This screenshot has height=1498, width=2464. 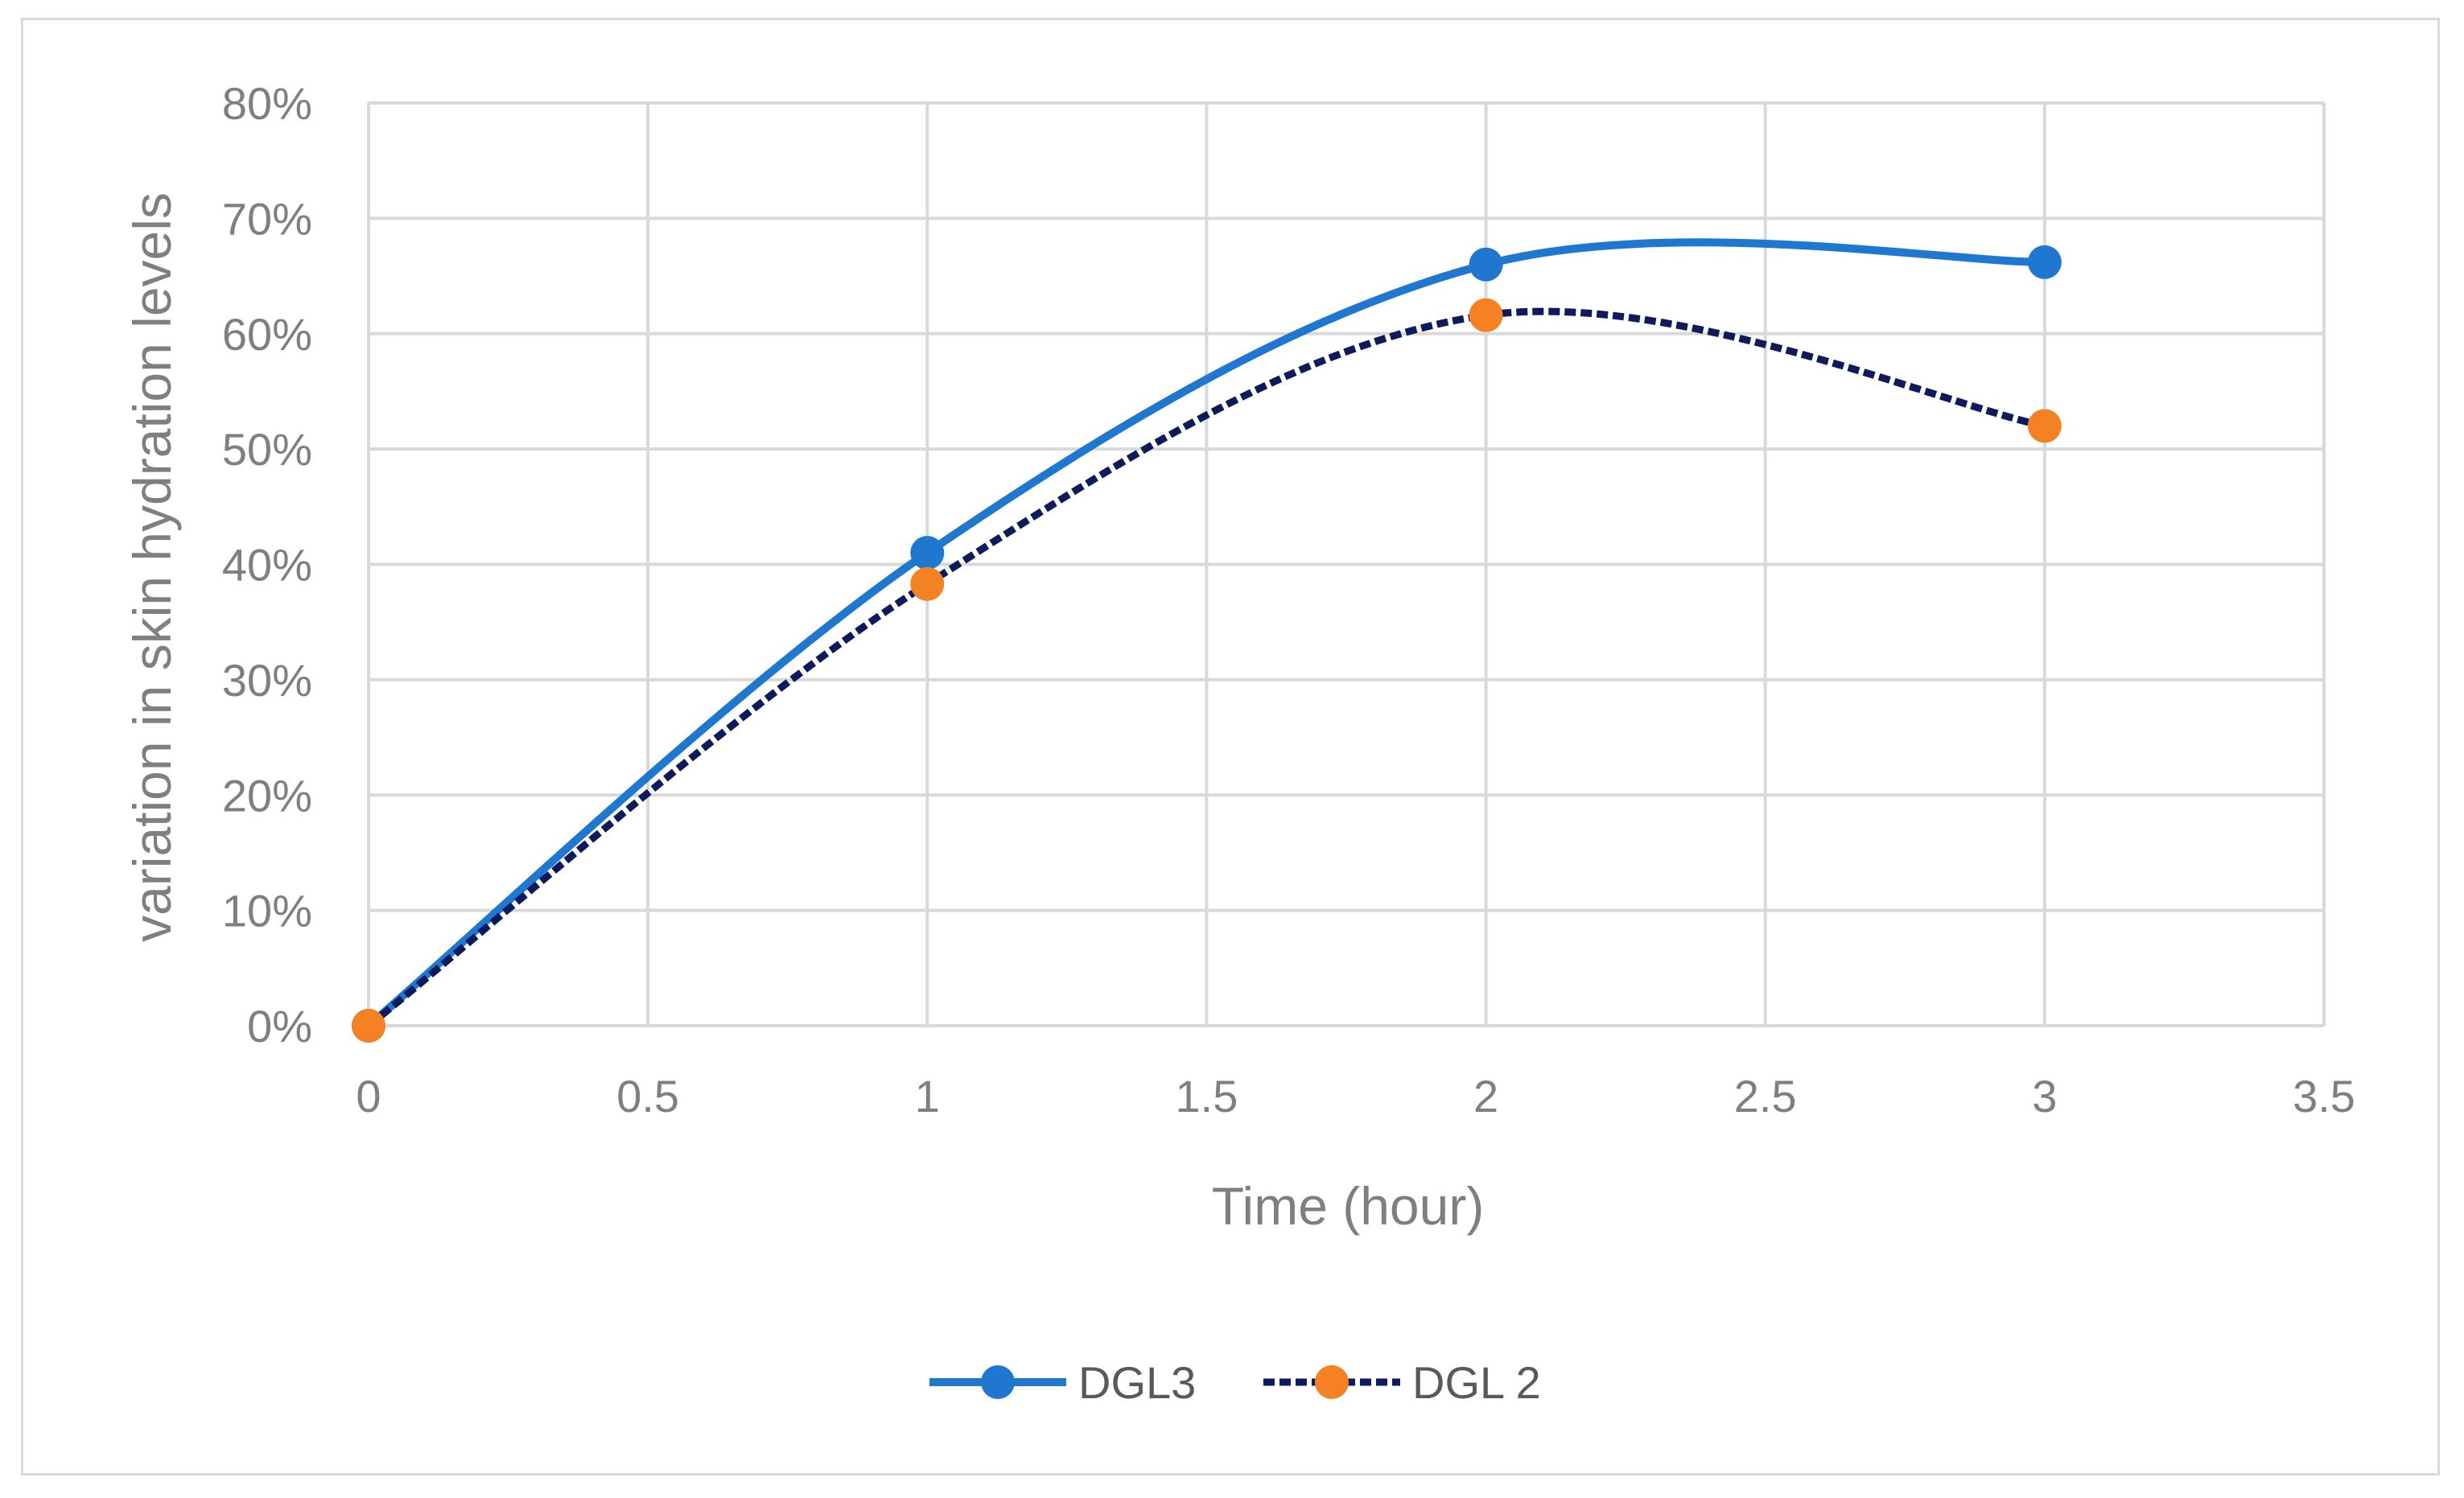 I want to click on x-tick-label: 3, so click(x=2044, y=1096).